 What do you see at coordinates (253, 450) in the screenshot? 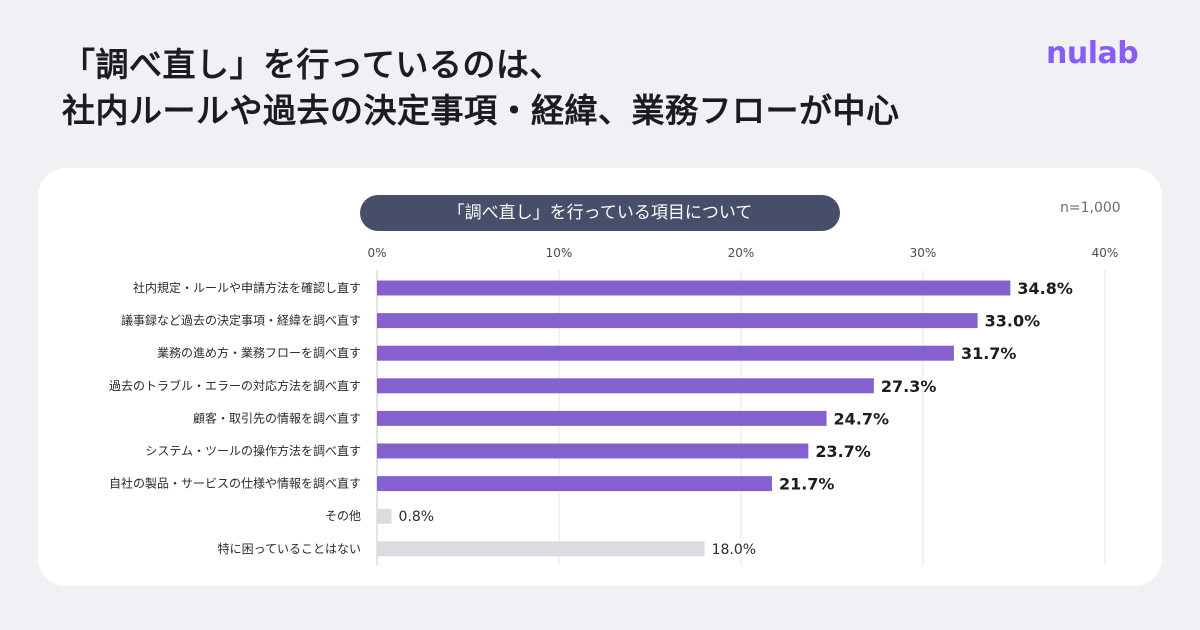
I see `category-label: システム・ツールの操作方法を調べ直す` at bounding box center [253, 450].